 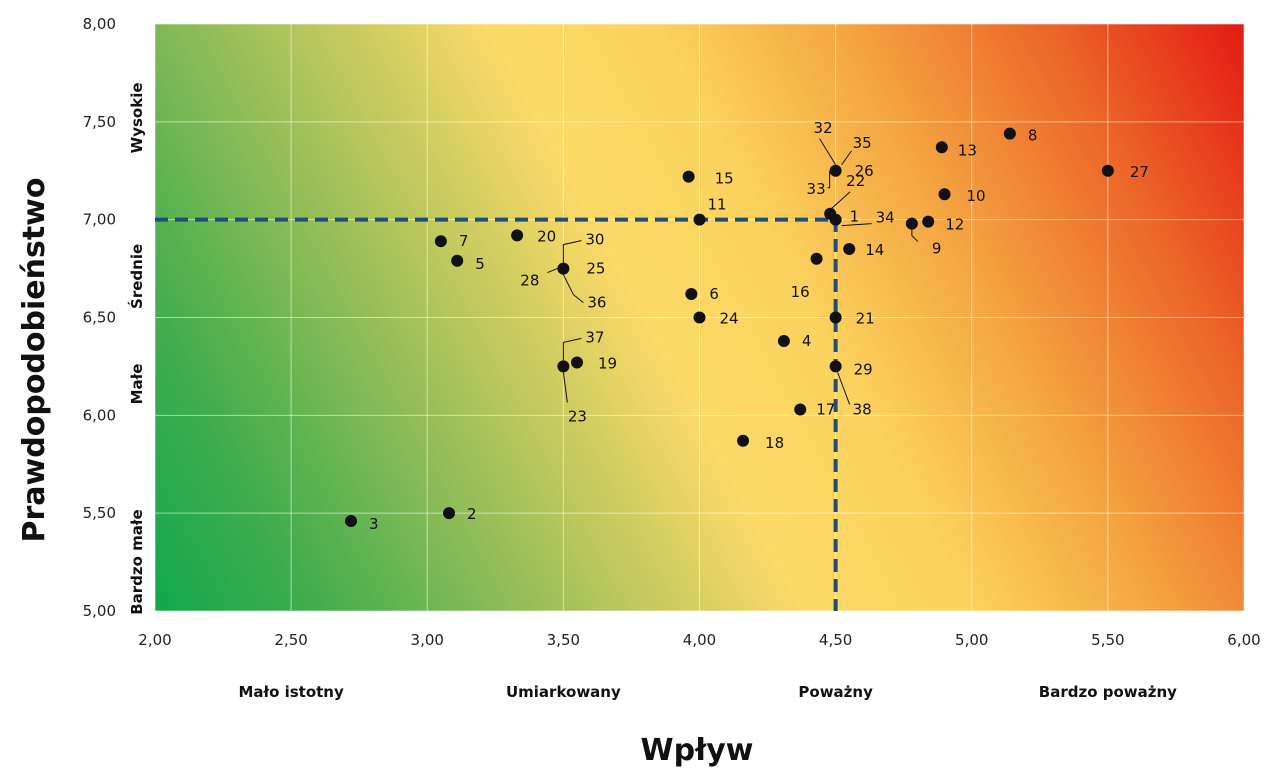 What do you see at coordinates (714, 294) in the screenshot?
I see `point-label: 6` at bounding box center [714, 294].